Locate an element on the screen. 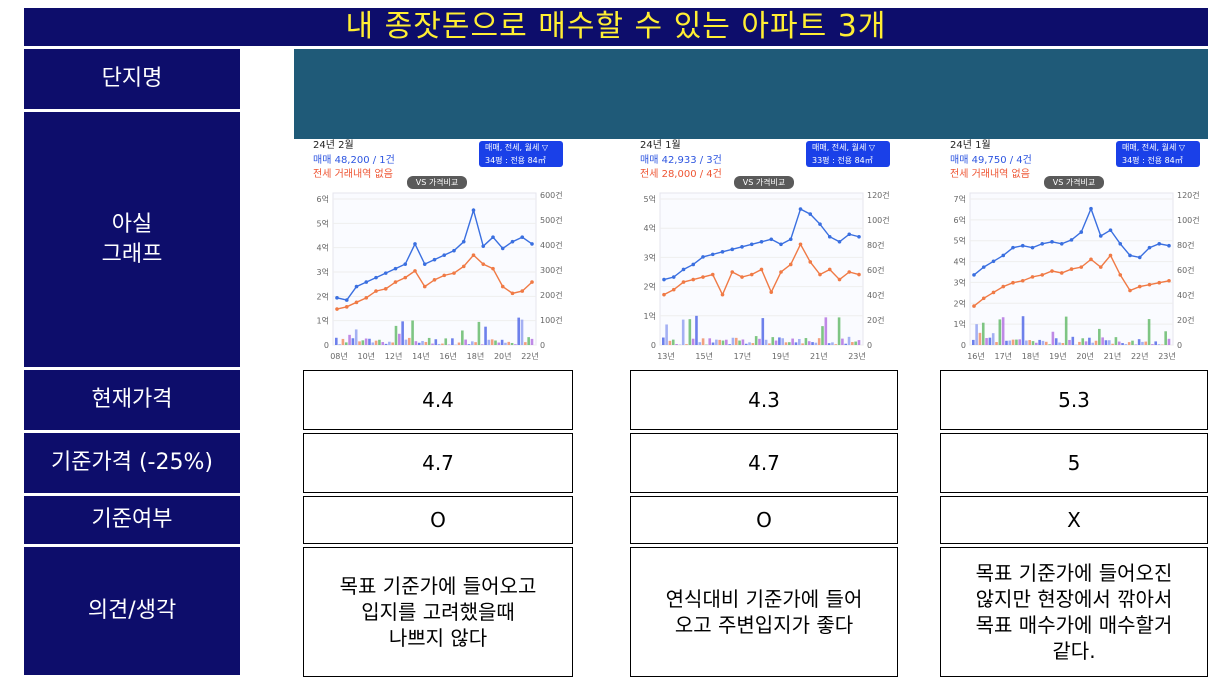 Image resolution: width=1216 pixels, height=684 pixels. chart-size-label: 33평 : 전용 84㎡ is located at coordinates (842, 160).